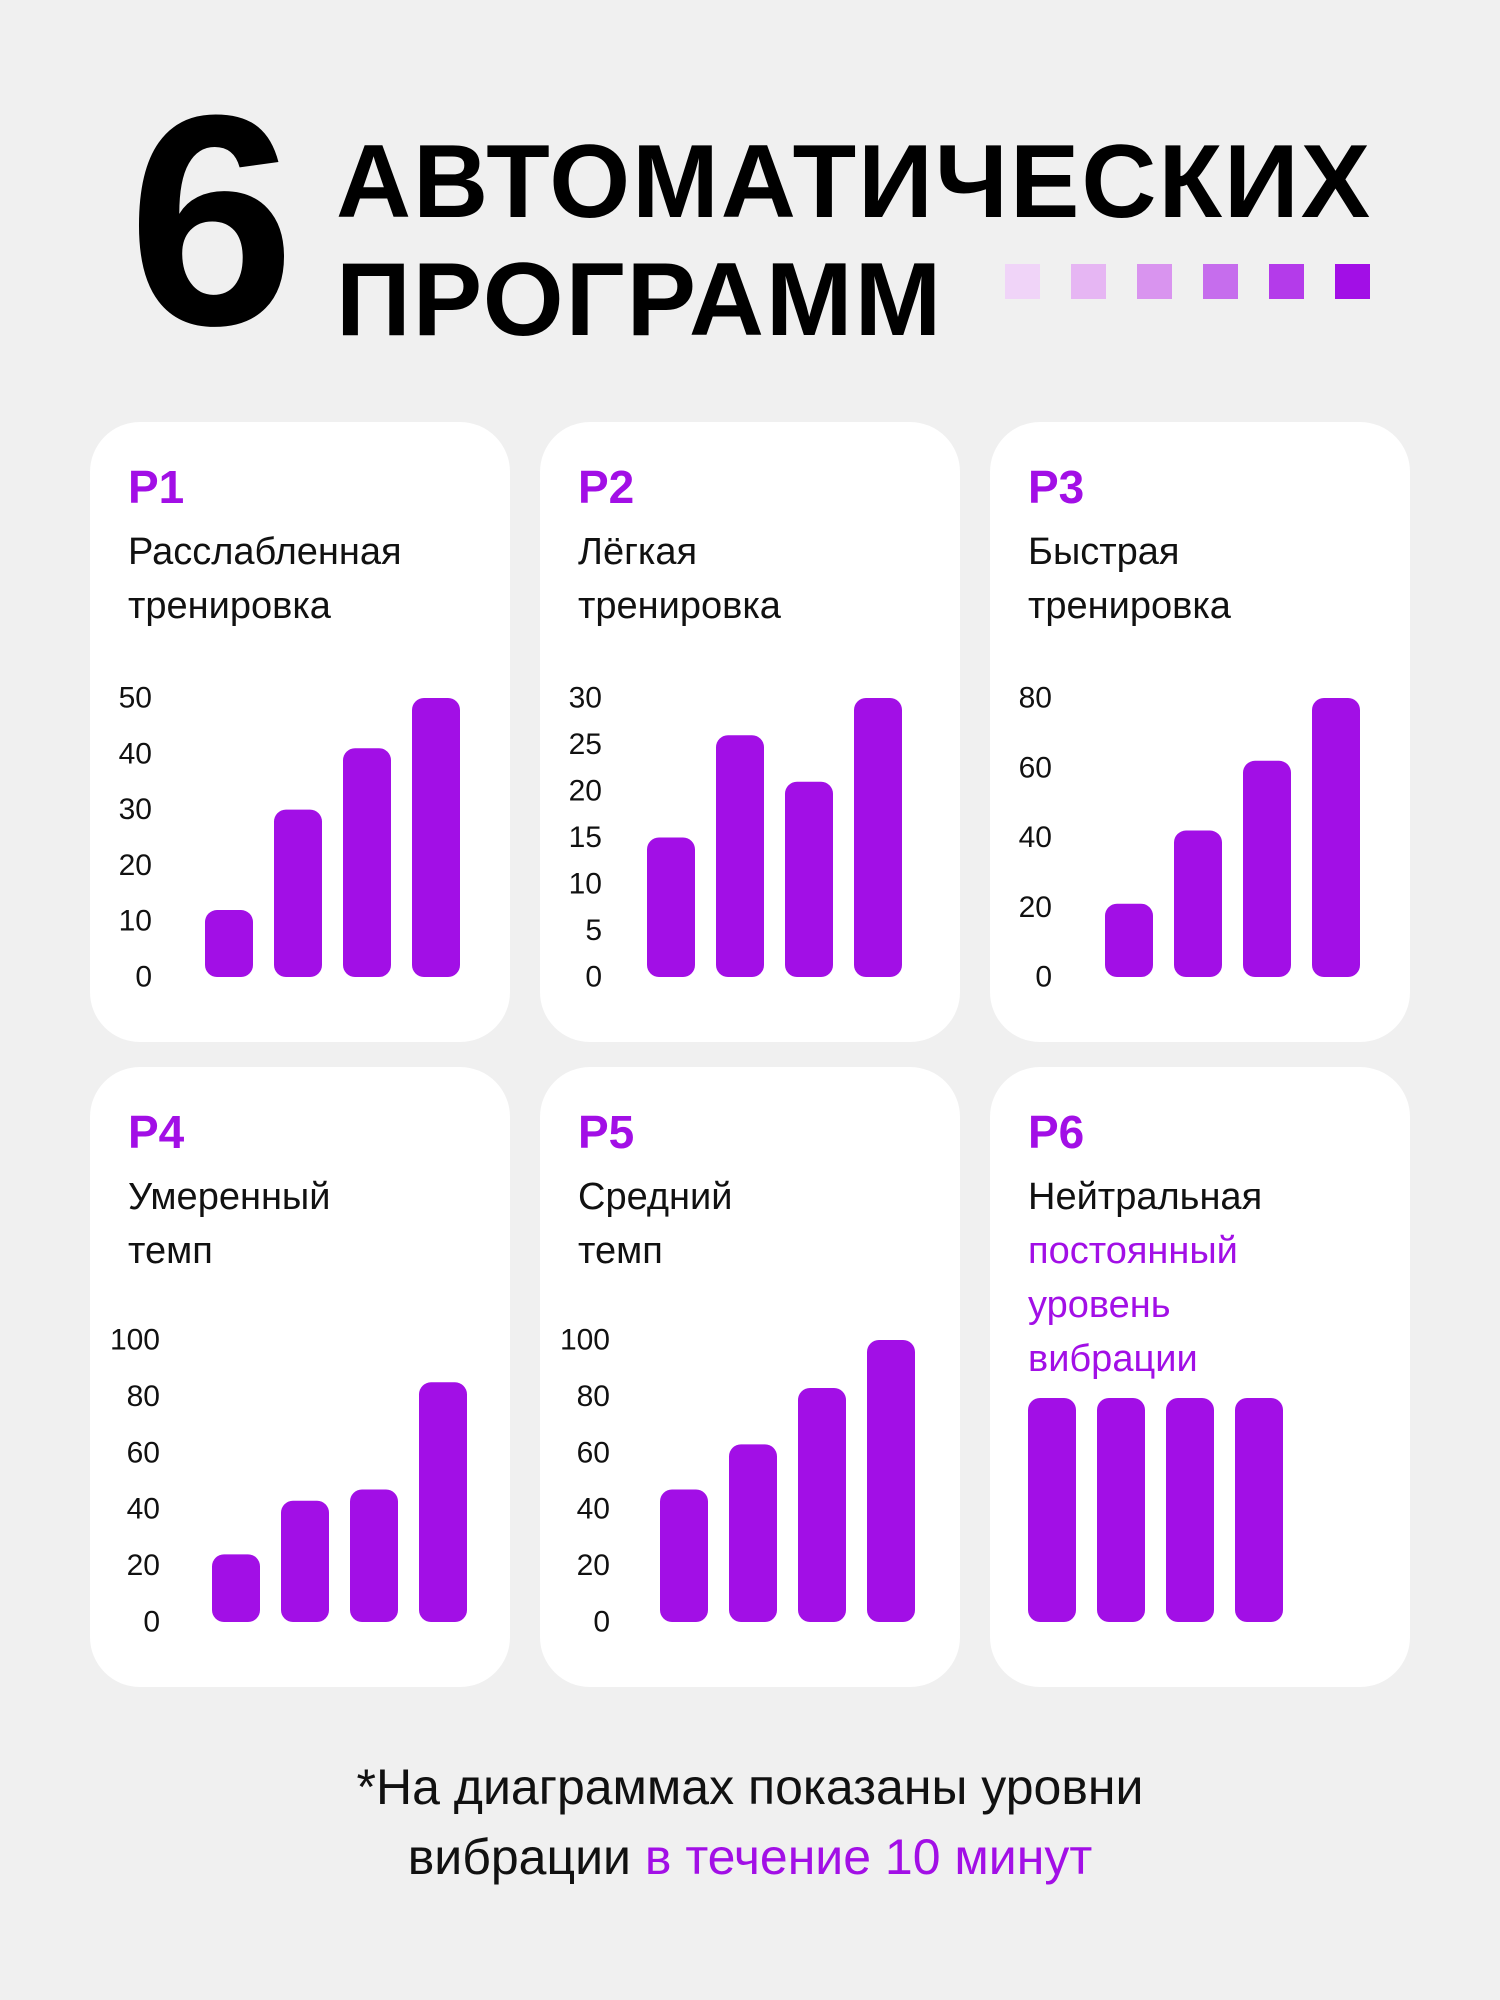 Image resolution: width=1500 pixels, height=2000 pixels. Describe the element at coordinates (288, 1481) in the screenshot. I see `bar-chart-p4: 0 20 40 60 80 100` at that location.